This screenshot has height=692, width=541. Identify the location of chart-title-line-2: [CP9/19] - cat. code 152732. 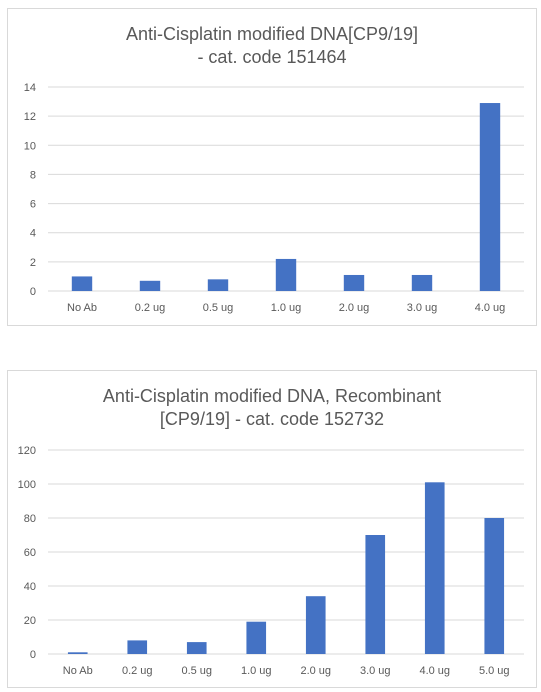
(272, 419).